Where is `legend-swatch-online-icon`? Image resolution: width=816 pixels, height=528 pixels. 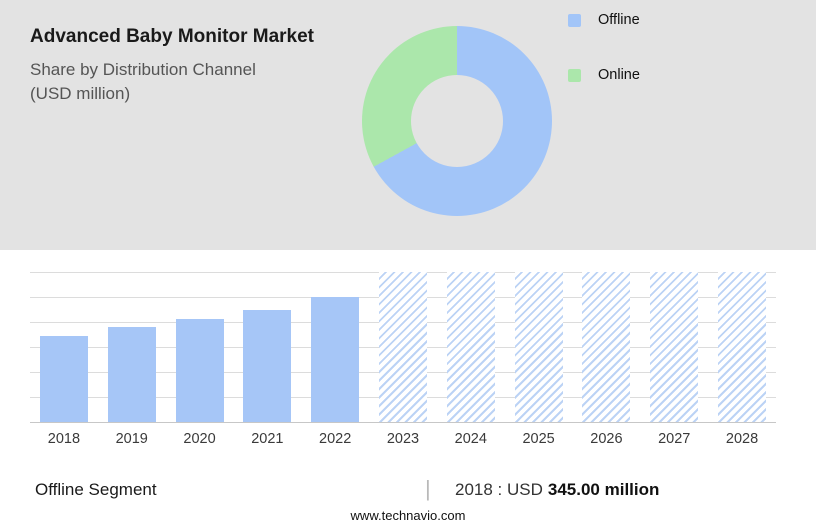
legend-swatch-online-icon is located at coordinates (574, 75).